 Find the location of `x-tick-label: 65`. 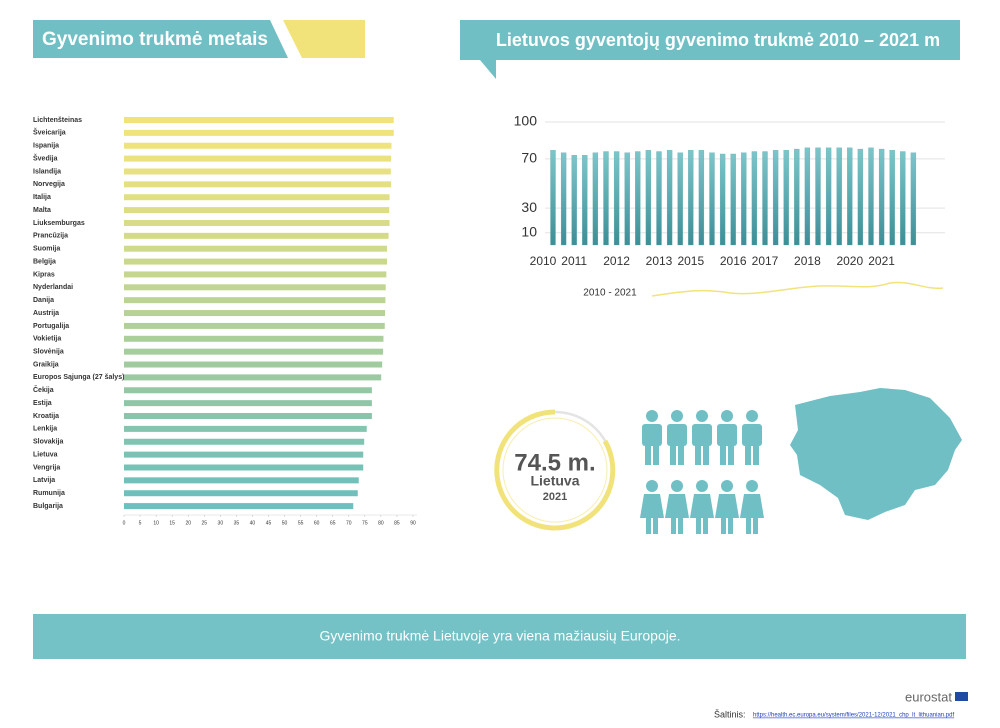

x-tick-label: 65 is located at coordinates (333, 523).